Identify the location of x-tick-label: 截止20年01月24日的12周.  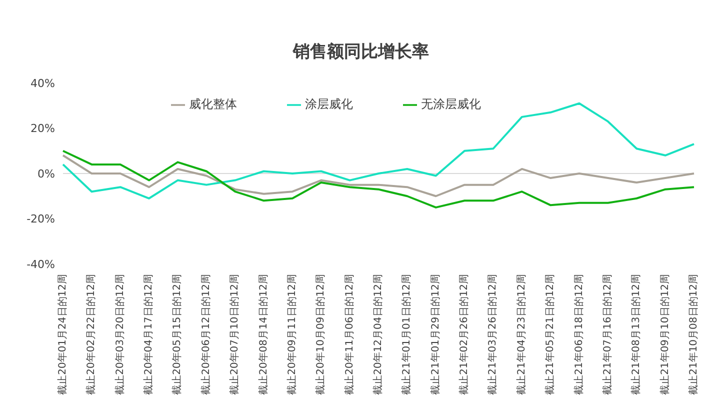
(62, 334).